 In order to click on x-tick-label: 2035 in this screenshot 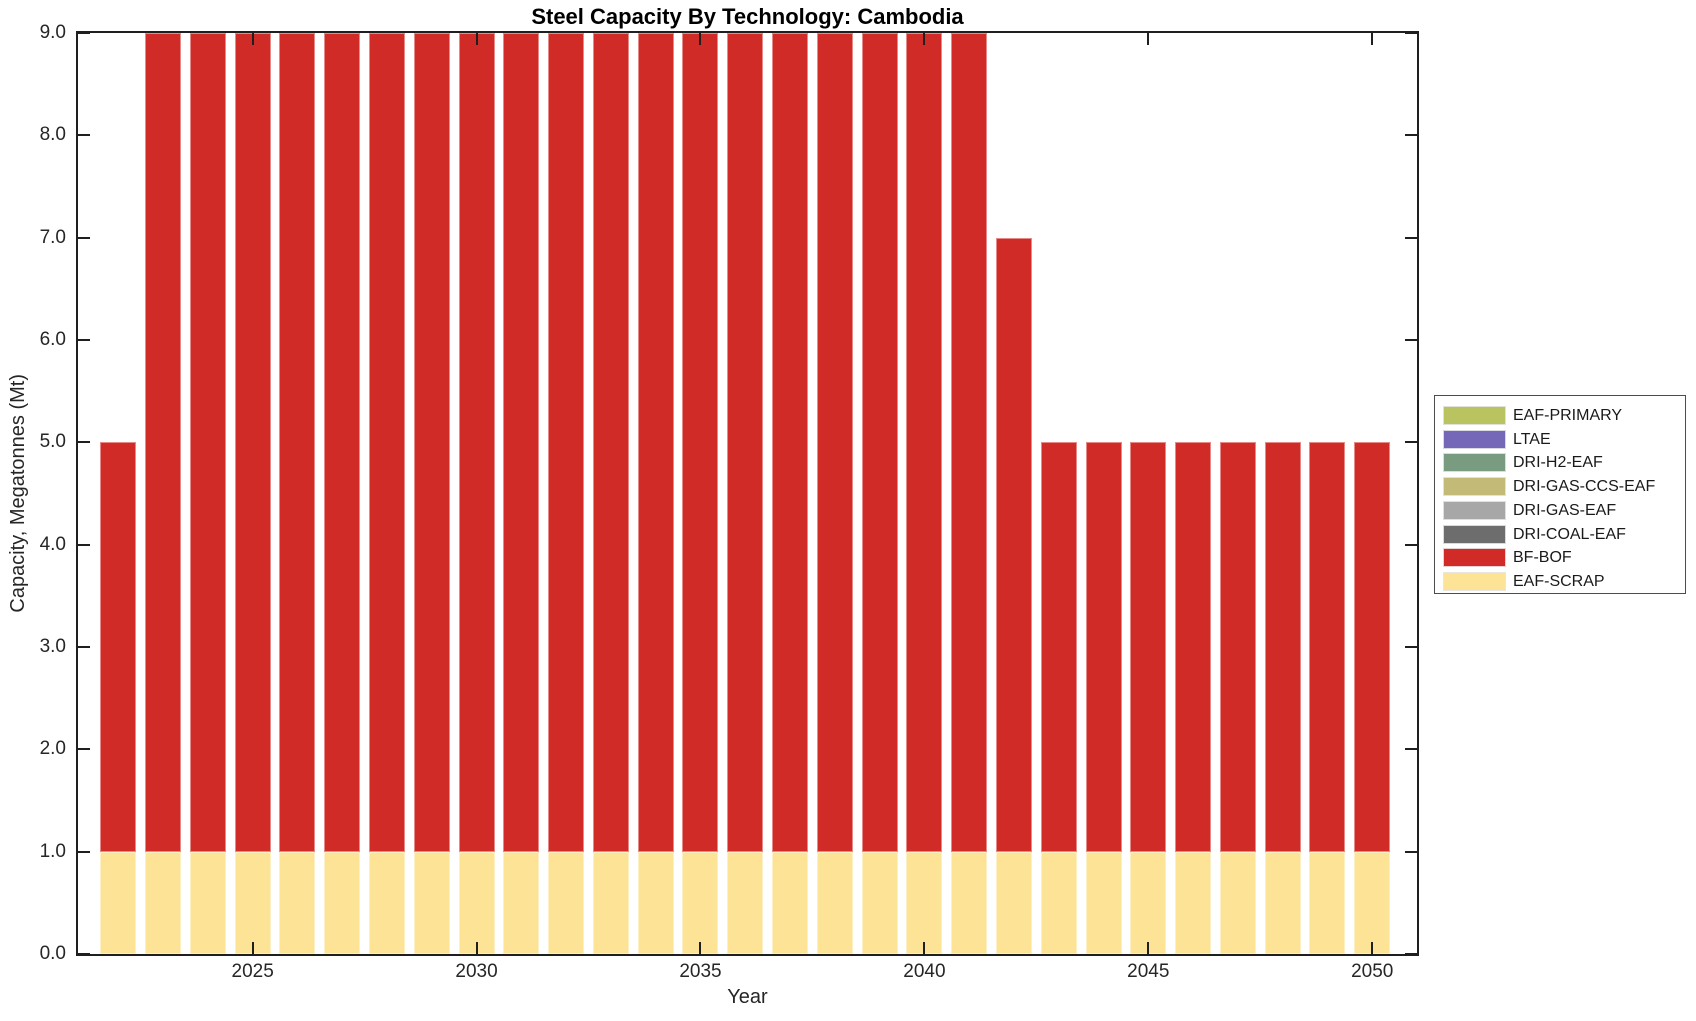, I will do `click(700, 971)`.